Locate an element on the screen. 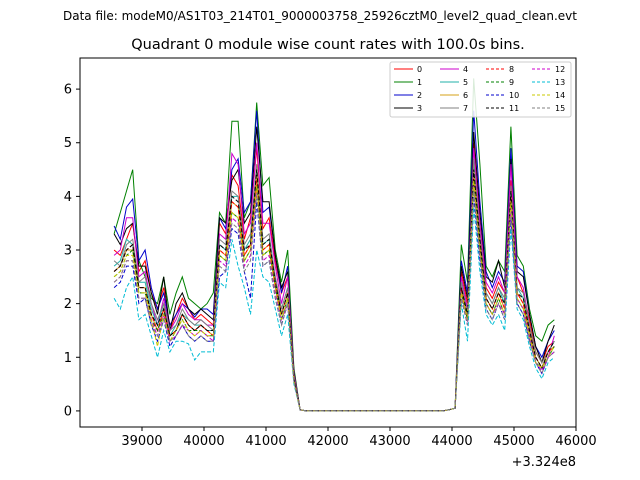 Image resolution: width=640 pixels, height=480 pixels. legend-label: 10 is located at coordinates (514, 95).